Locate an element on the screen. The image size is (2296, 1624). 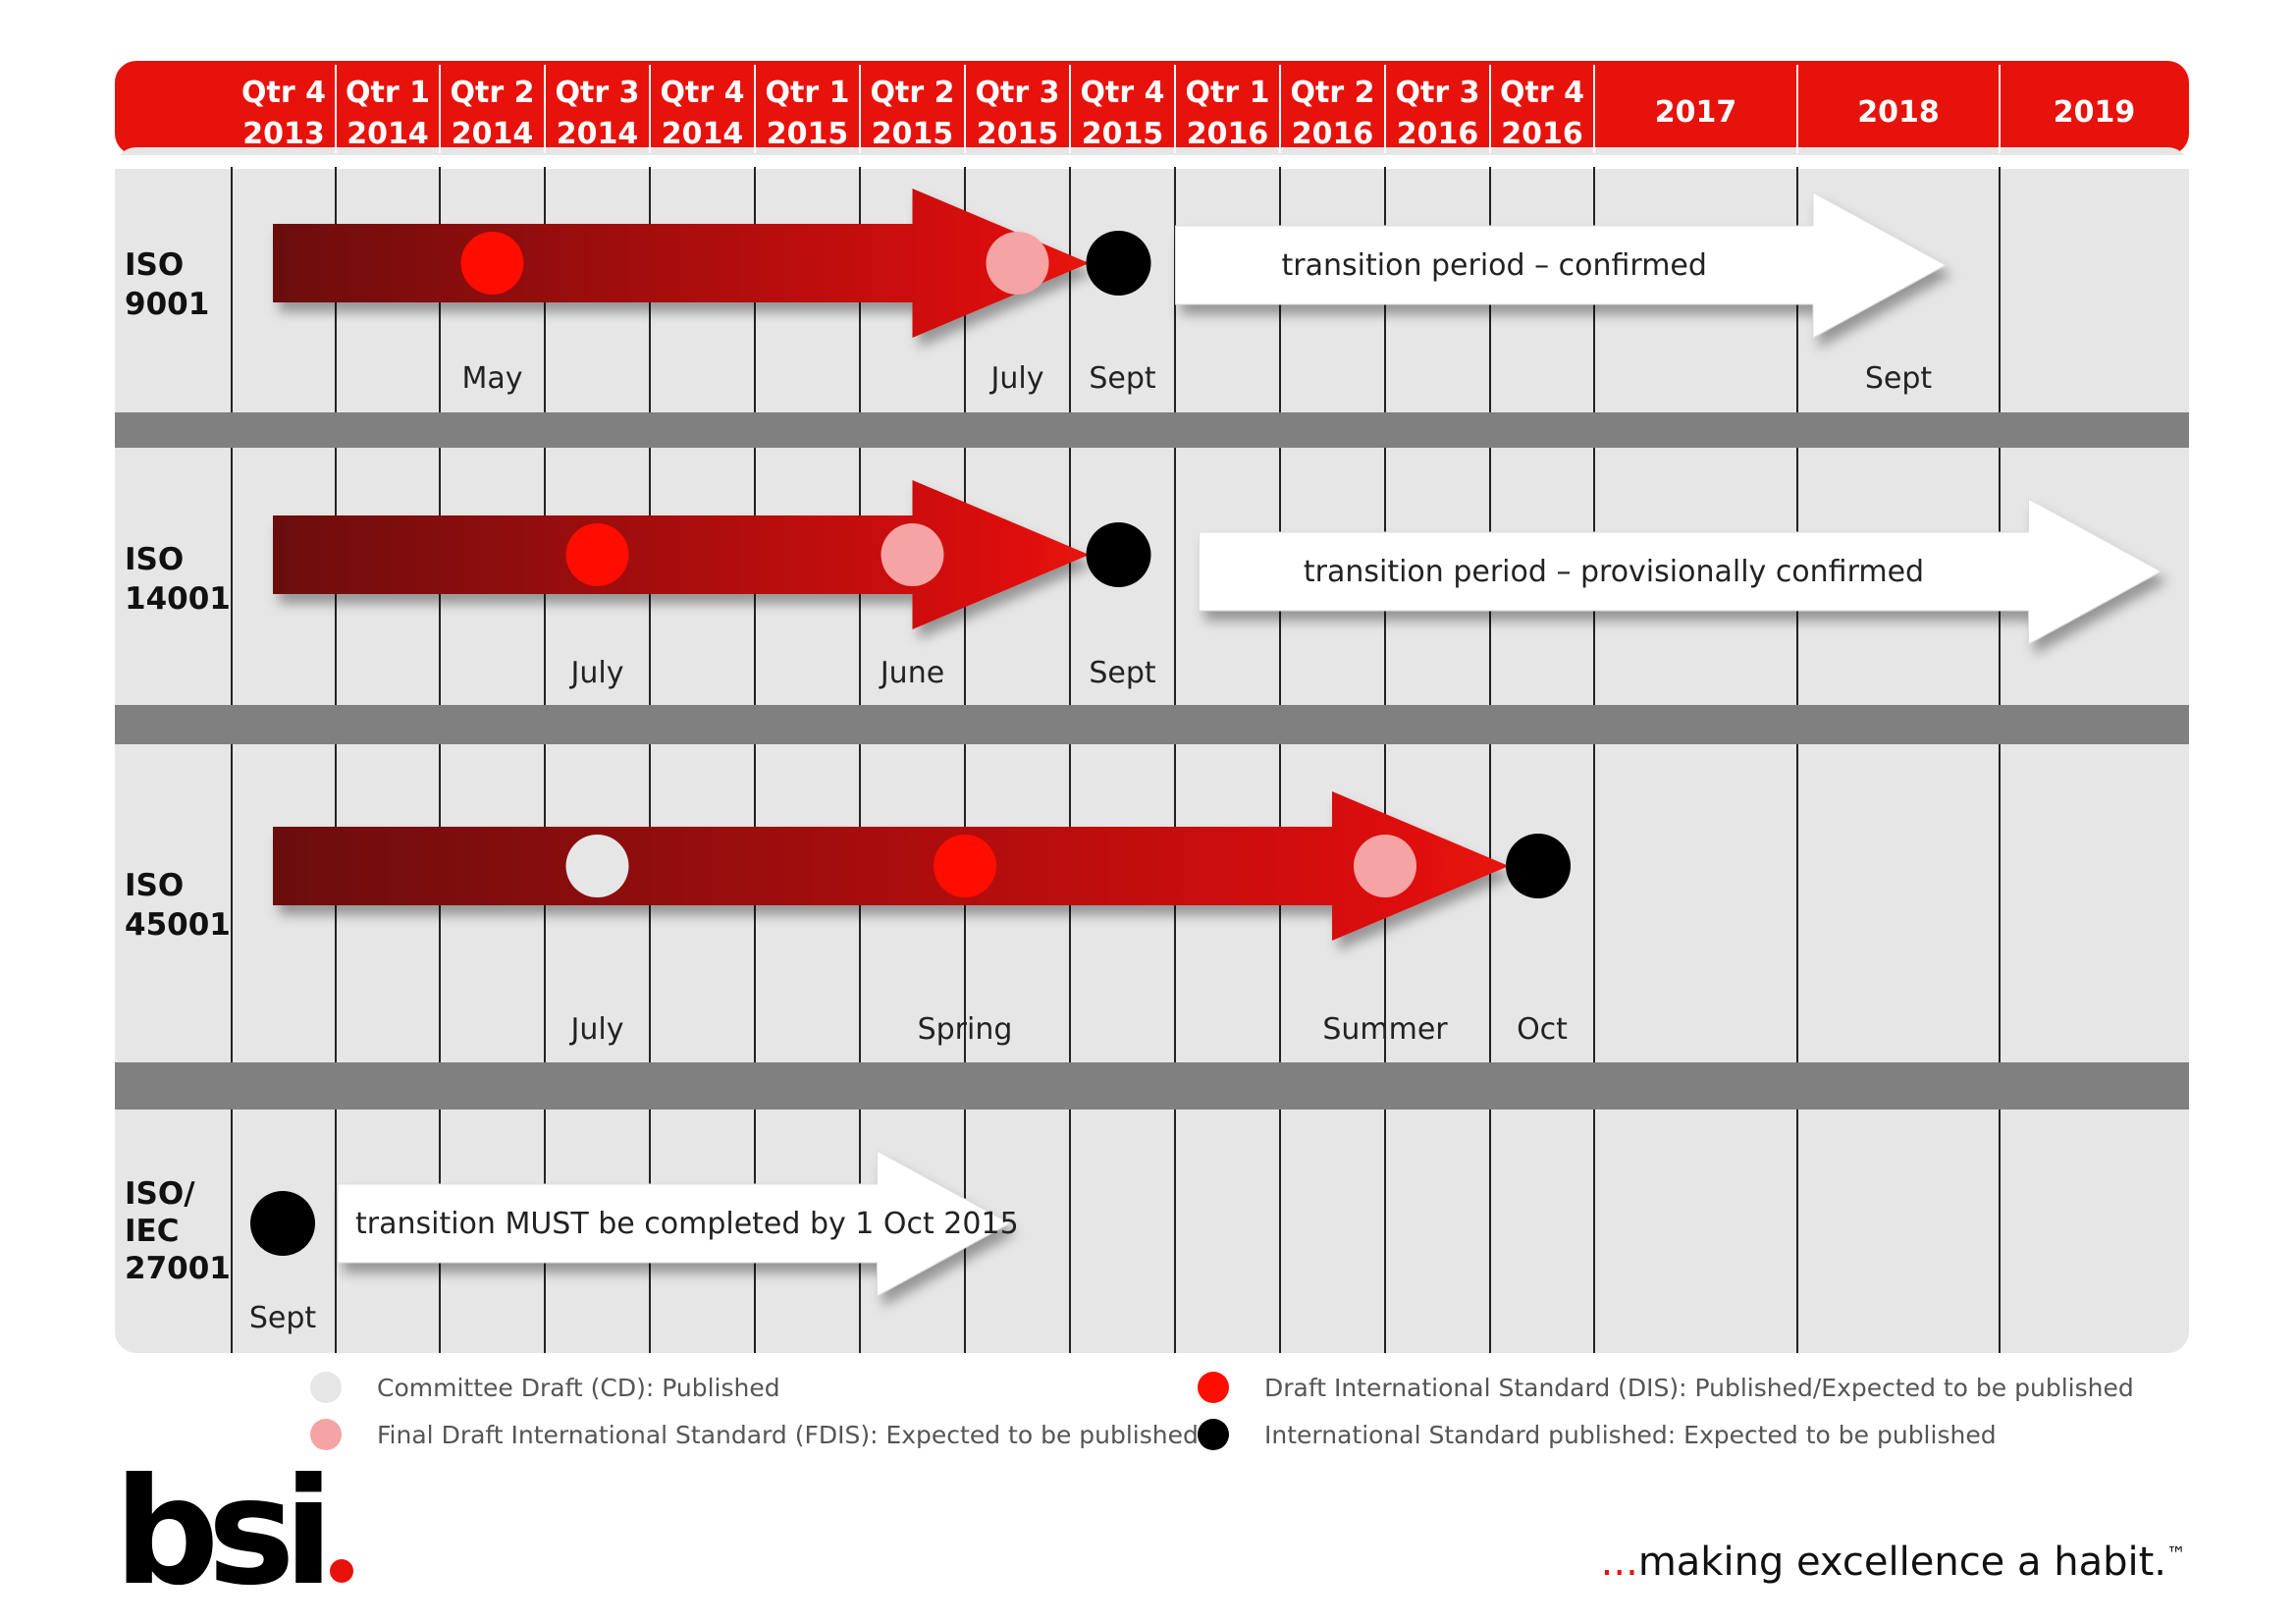
milestone-date-label: Summer is located at coordinates (1385, 1029).